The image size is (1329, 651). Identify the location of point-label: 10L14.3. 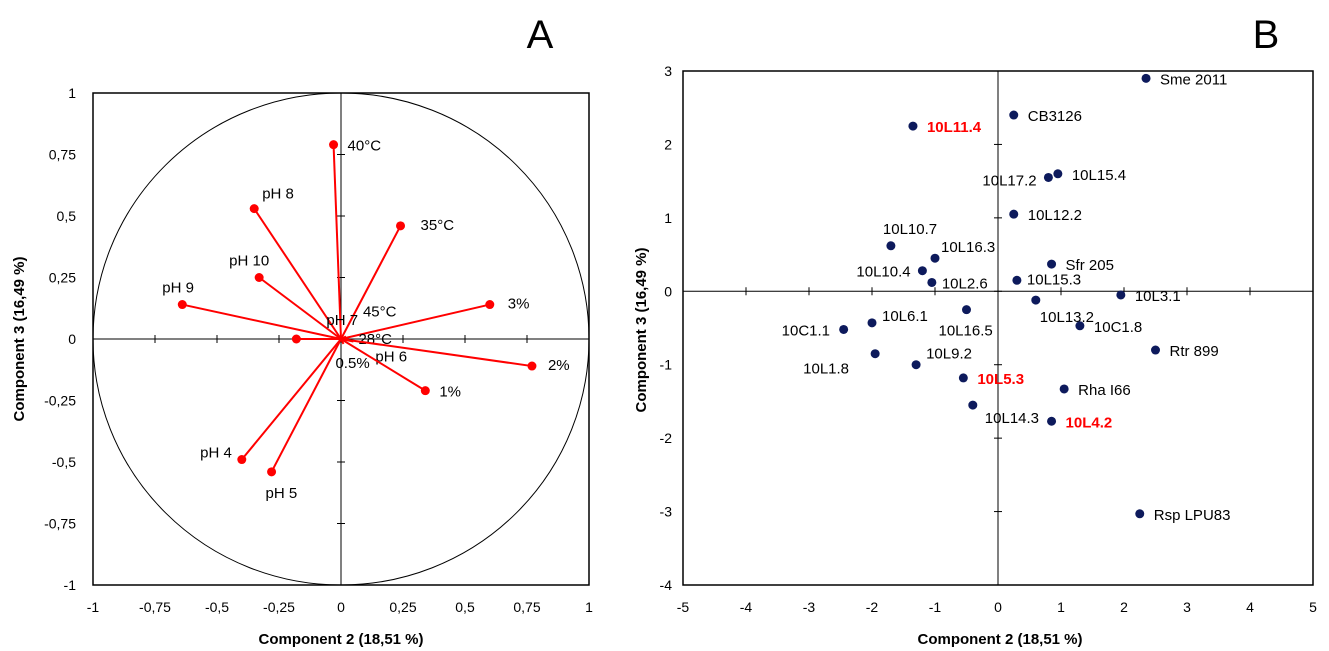
(1012, 418).